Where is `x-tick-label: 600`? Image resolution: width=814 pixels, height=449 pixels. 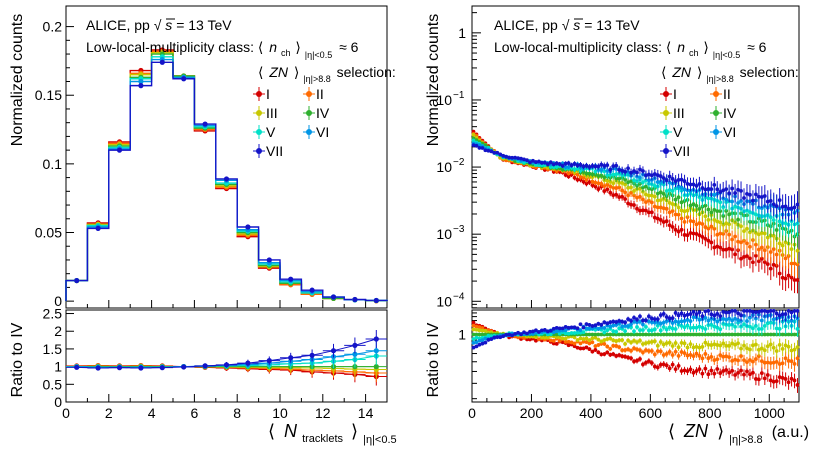
x-tick-label: 600 is located at coordinates (651, 413).